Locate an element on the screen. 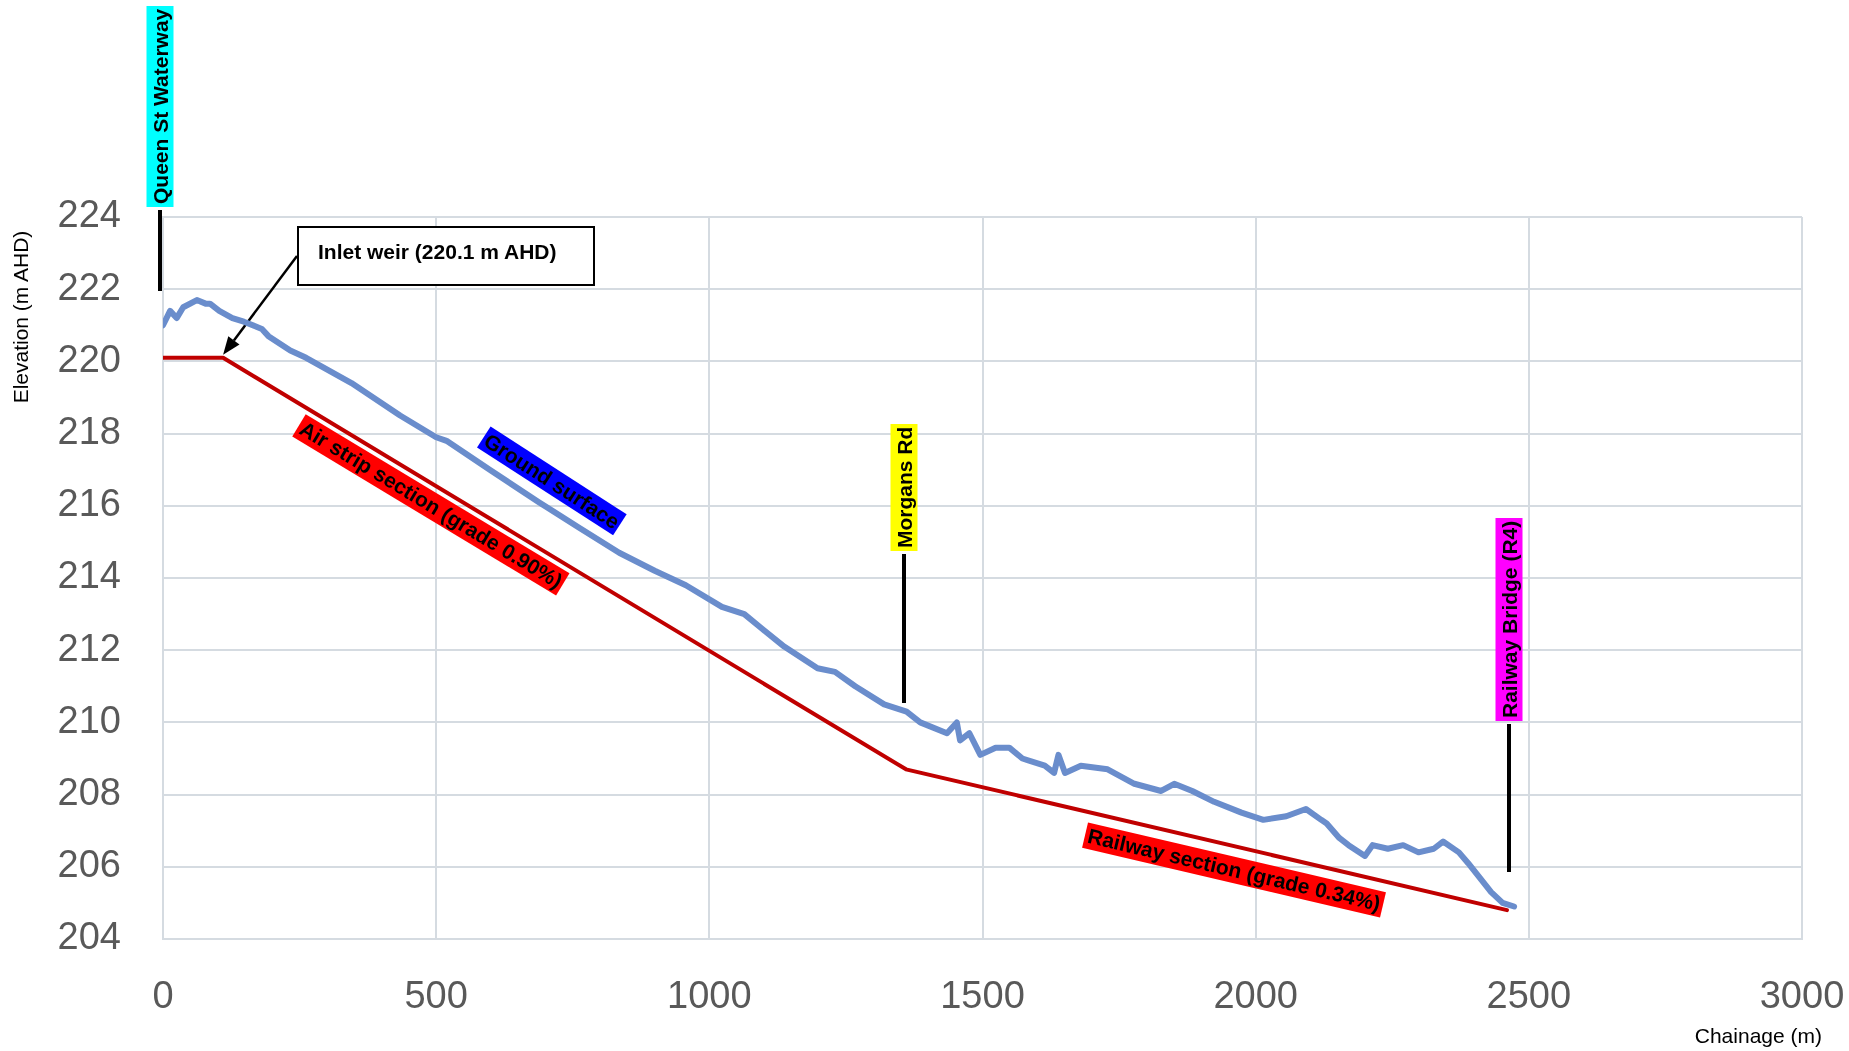 Image resolution: width=1849 pixels, height=1051 pixels. x-tick-label: 2500 is located at coordinates (1529, 995).